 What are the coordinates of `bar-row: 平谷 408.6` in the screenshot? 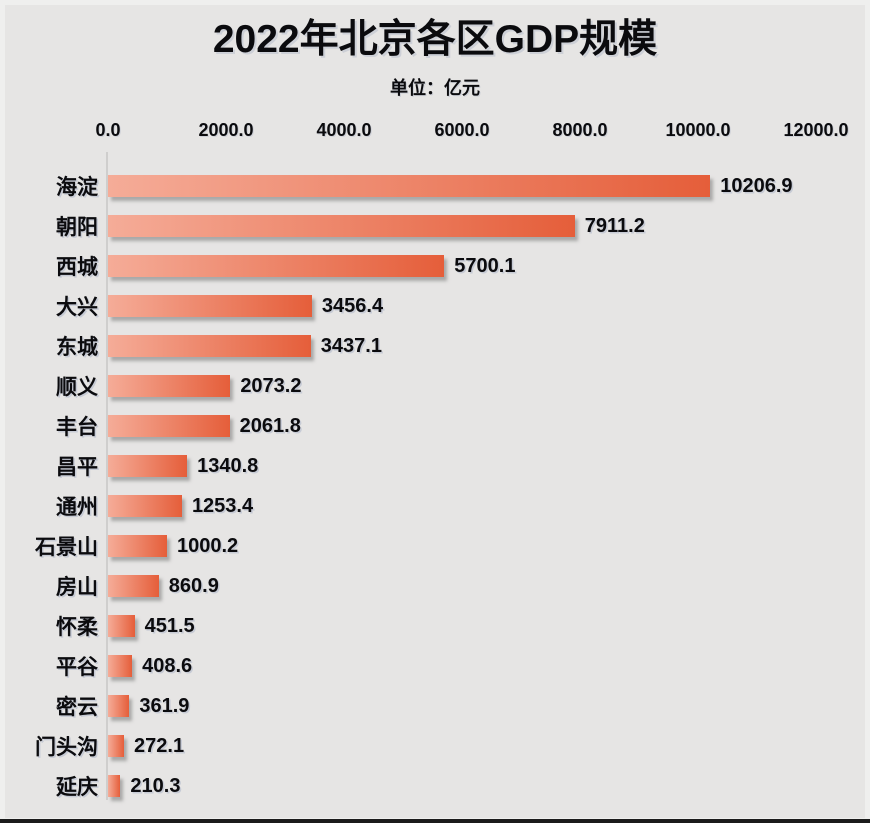 It's located at (435, 666).